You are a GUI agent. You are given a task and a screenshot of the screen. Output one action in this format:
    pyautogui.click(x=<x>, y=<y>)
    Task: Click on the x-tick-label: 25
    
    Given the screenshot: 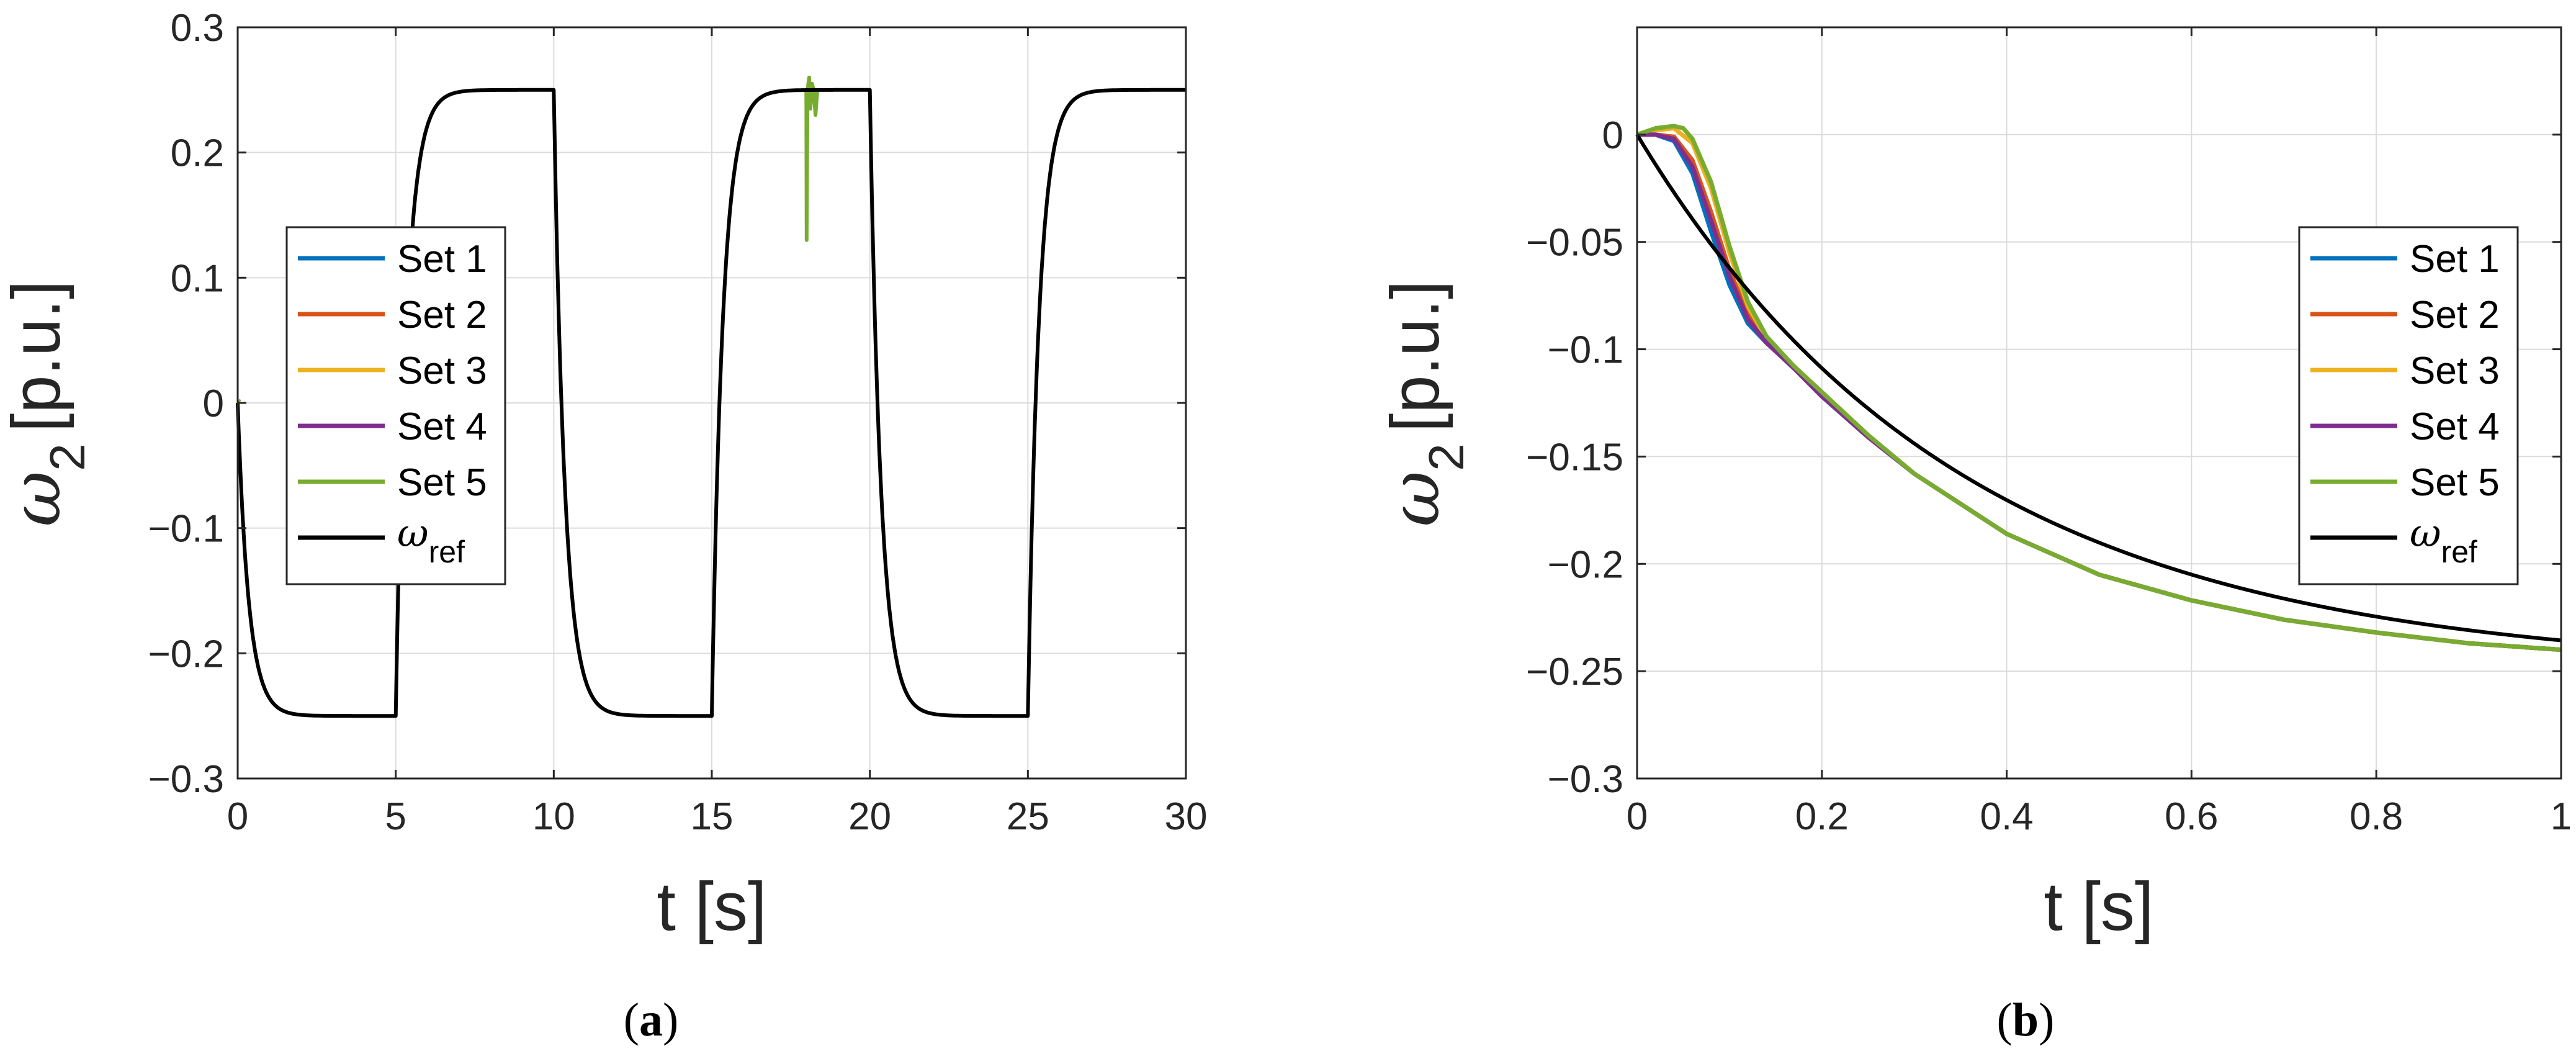 What is the action you would take?
    pyautogui.click(x=1028, y=816)
    